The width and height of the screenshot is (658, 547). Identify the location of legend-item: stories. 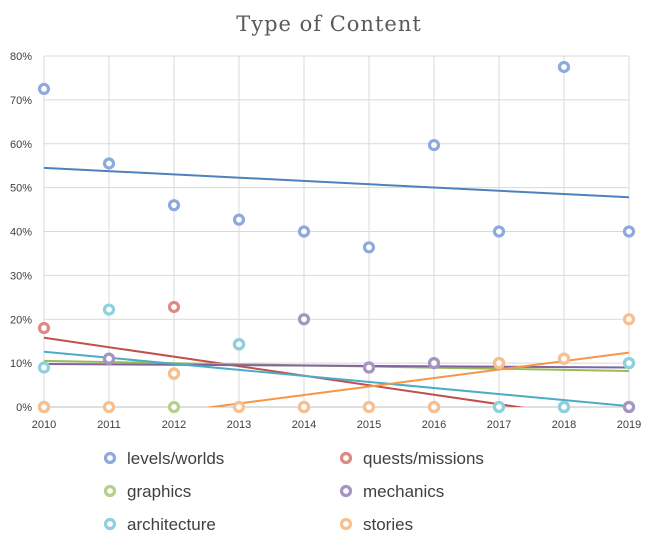
(376, 524).